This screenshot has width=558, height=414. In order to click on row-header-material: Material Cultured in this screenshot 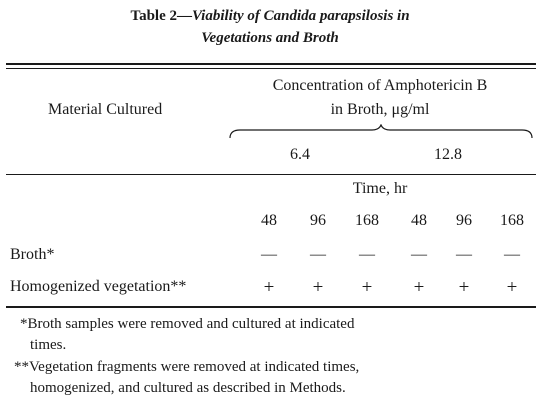, I will do `click(105, 109)`.